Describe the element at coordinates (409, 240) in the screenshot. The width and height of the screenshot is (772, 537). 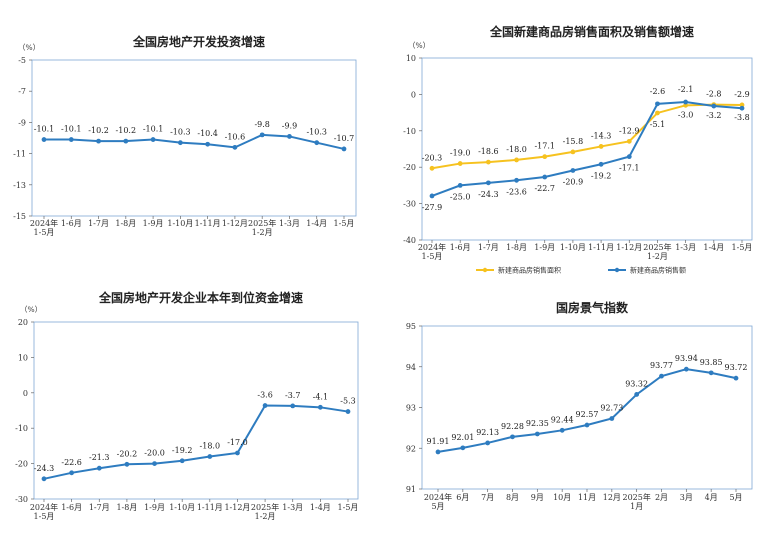
I see `y-tick-label: -40` at that location.